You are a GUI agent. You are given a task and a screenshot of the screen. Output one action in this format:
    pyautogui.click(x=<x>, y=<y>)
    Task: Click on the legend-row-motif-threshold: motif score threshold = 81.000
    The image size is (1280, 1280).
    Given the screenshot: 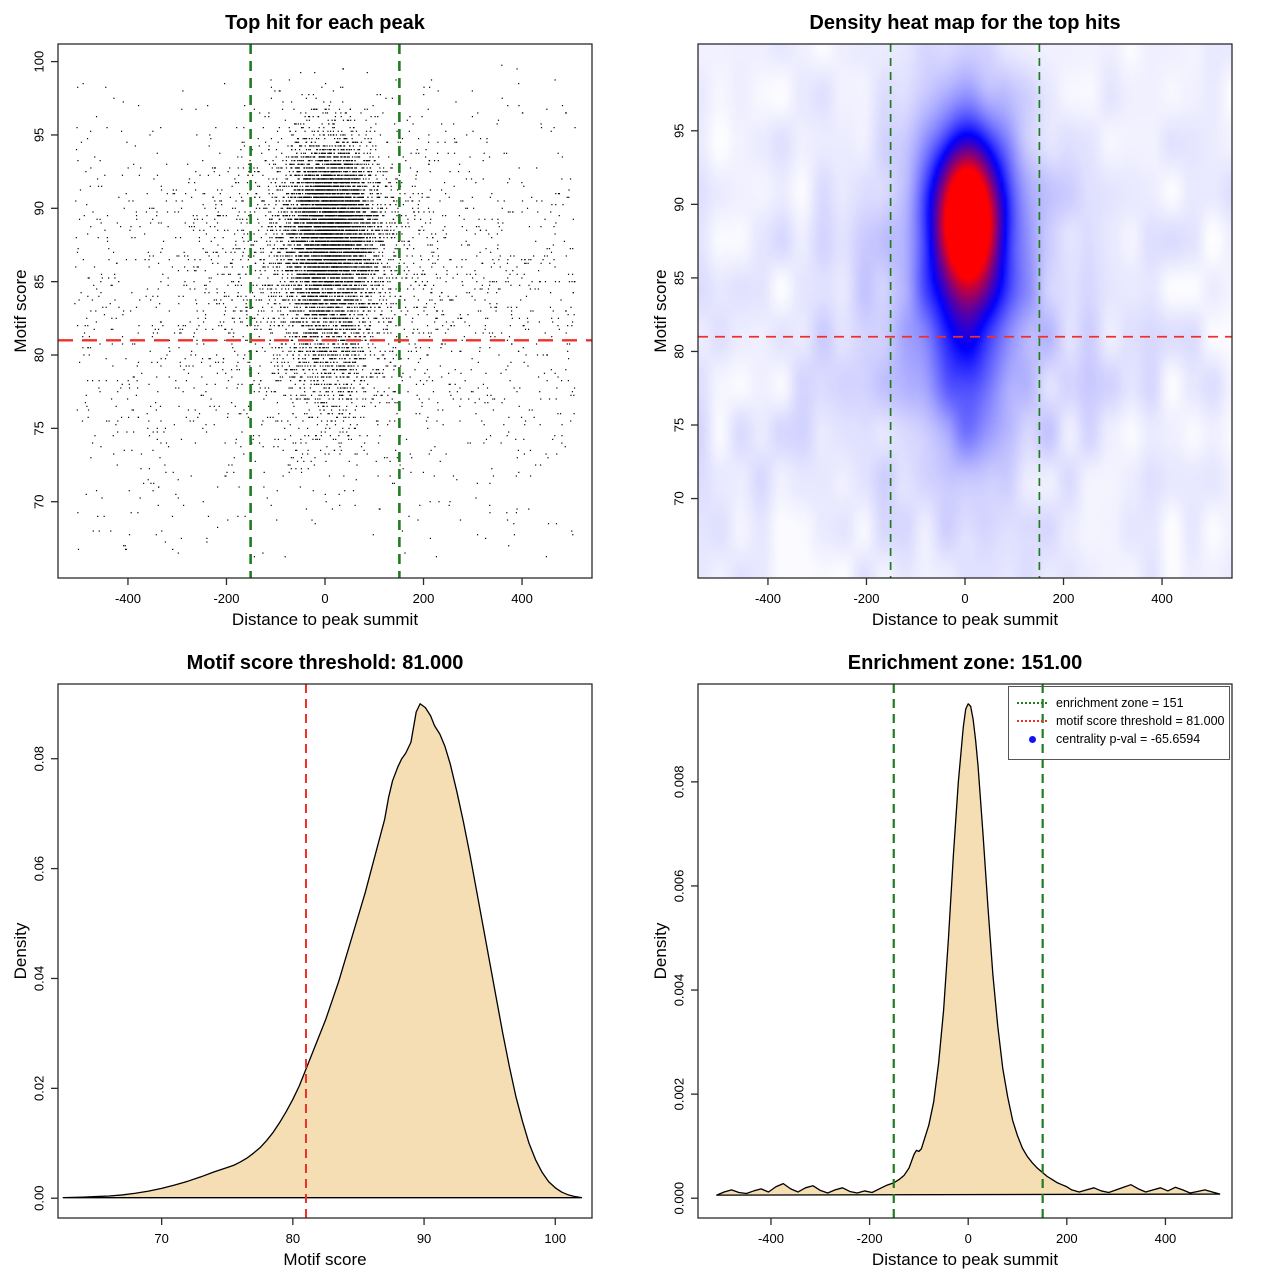 What is the action you would take?
    pyautogui.click(x=1119, y=721)
    